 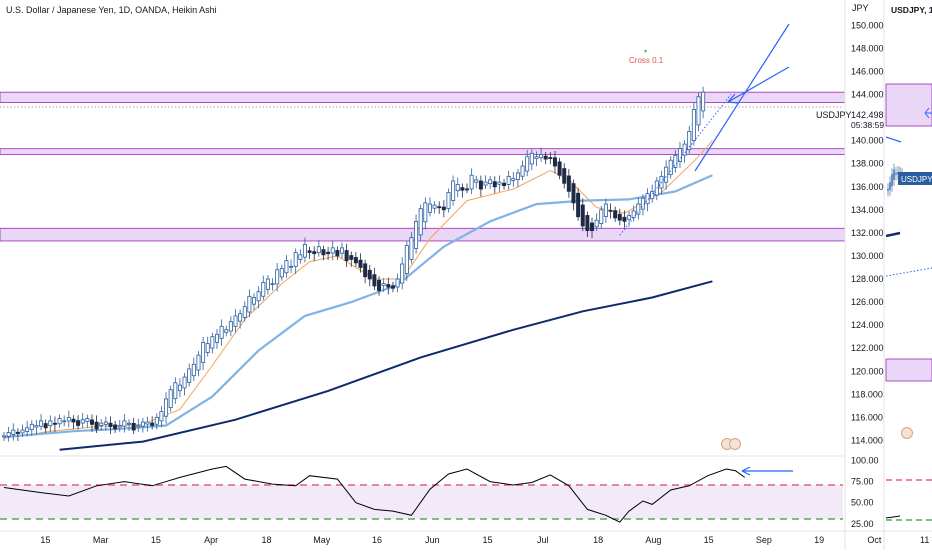 I want to click on price-tick-label: 140.000, so click(x=867, y=141).